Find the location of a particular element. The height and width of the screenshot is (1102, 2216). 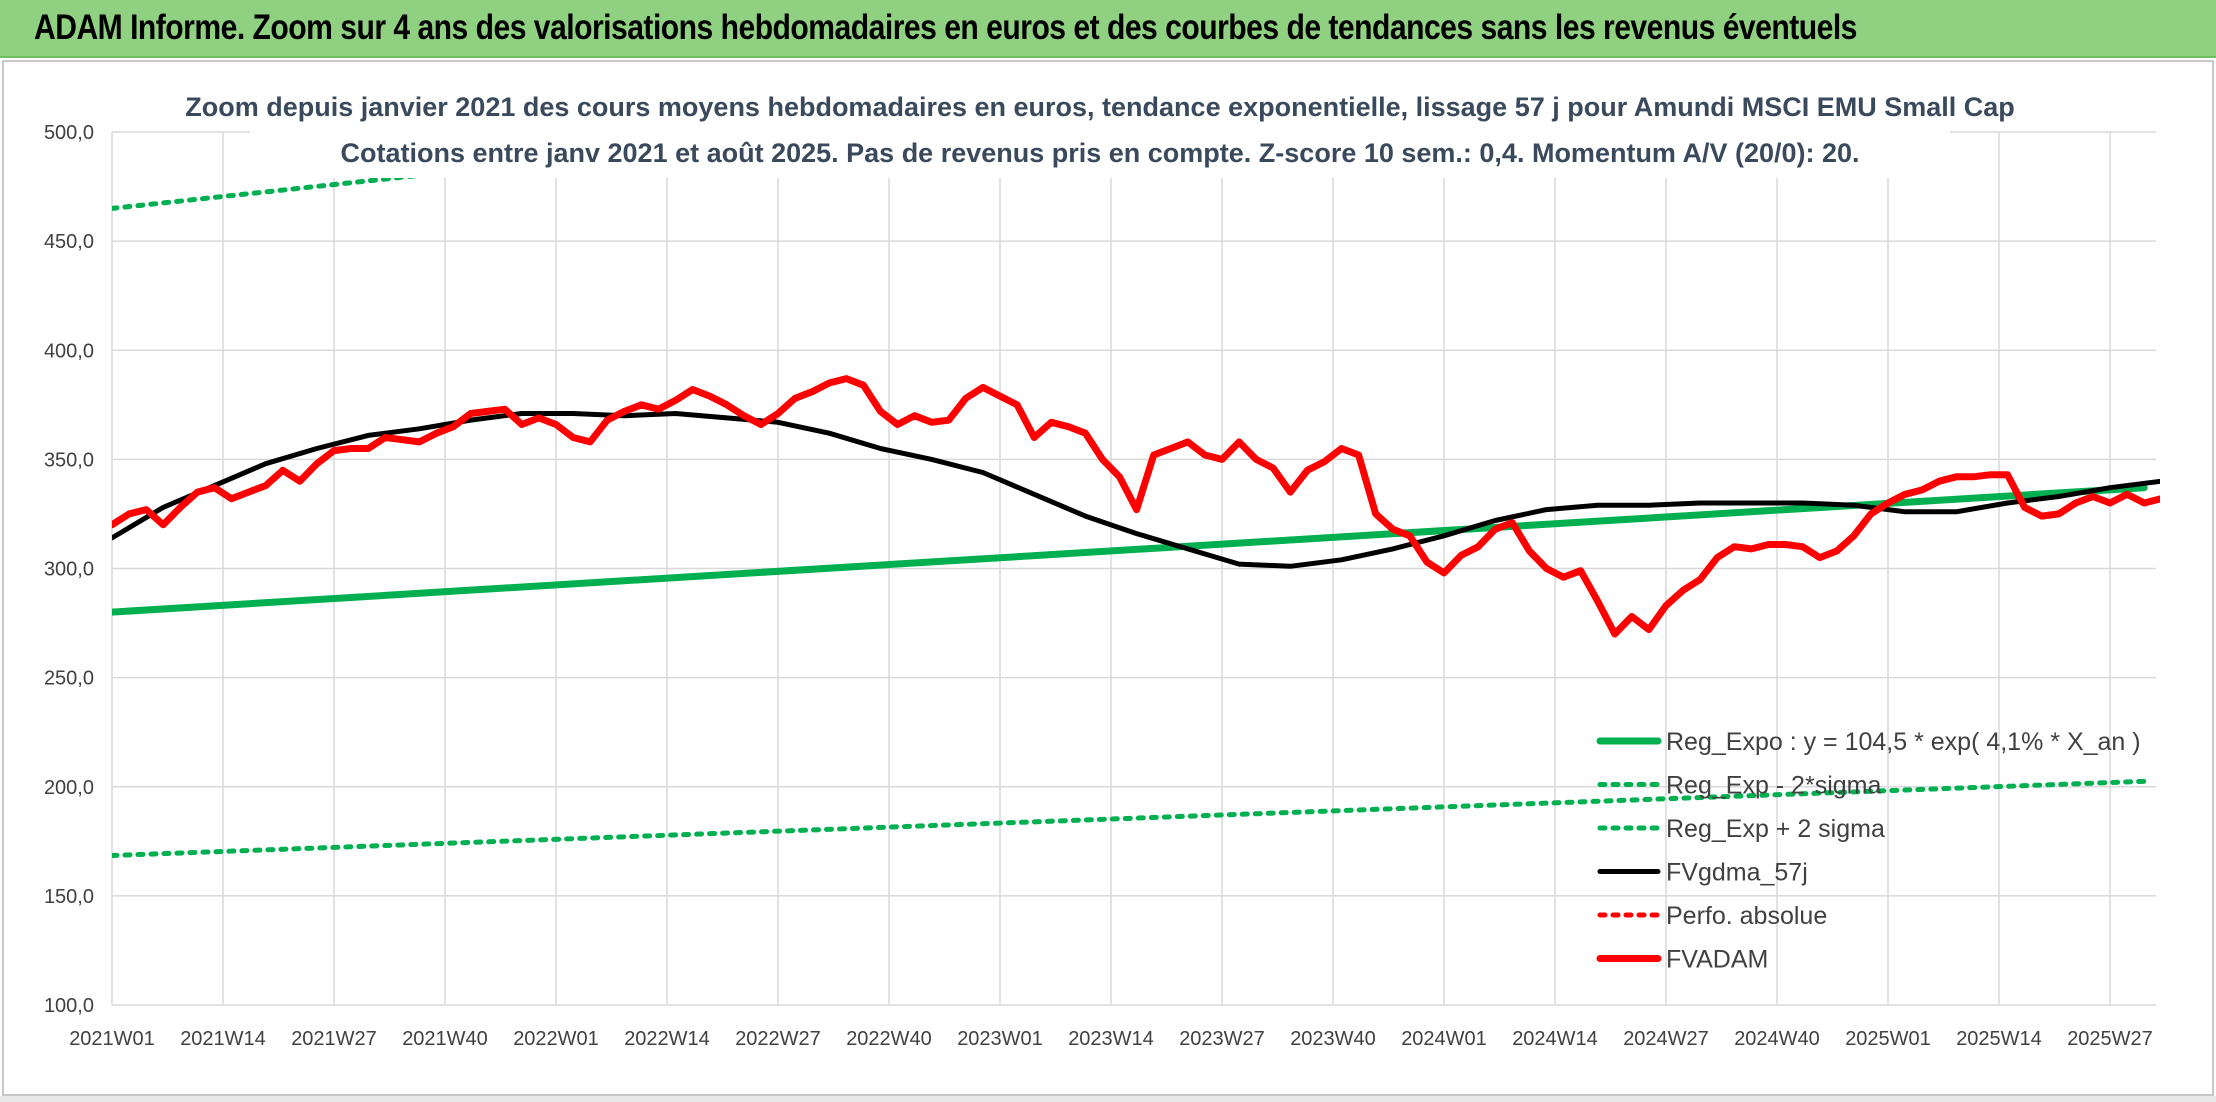

x-tick-label: 2021W40 is located at coordinates (445, 1039).